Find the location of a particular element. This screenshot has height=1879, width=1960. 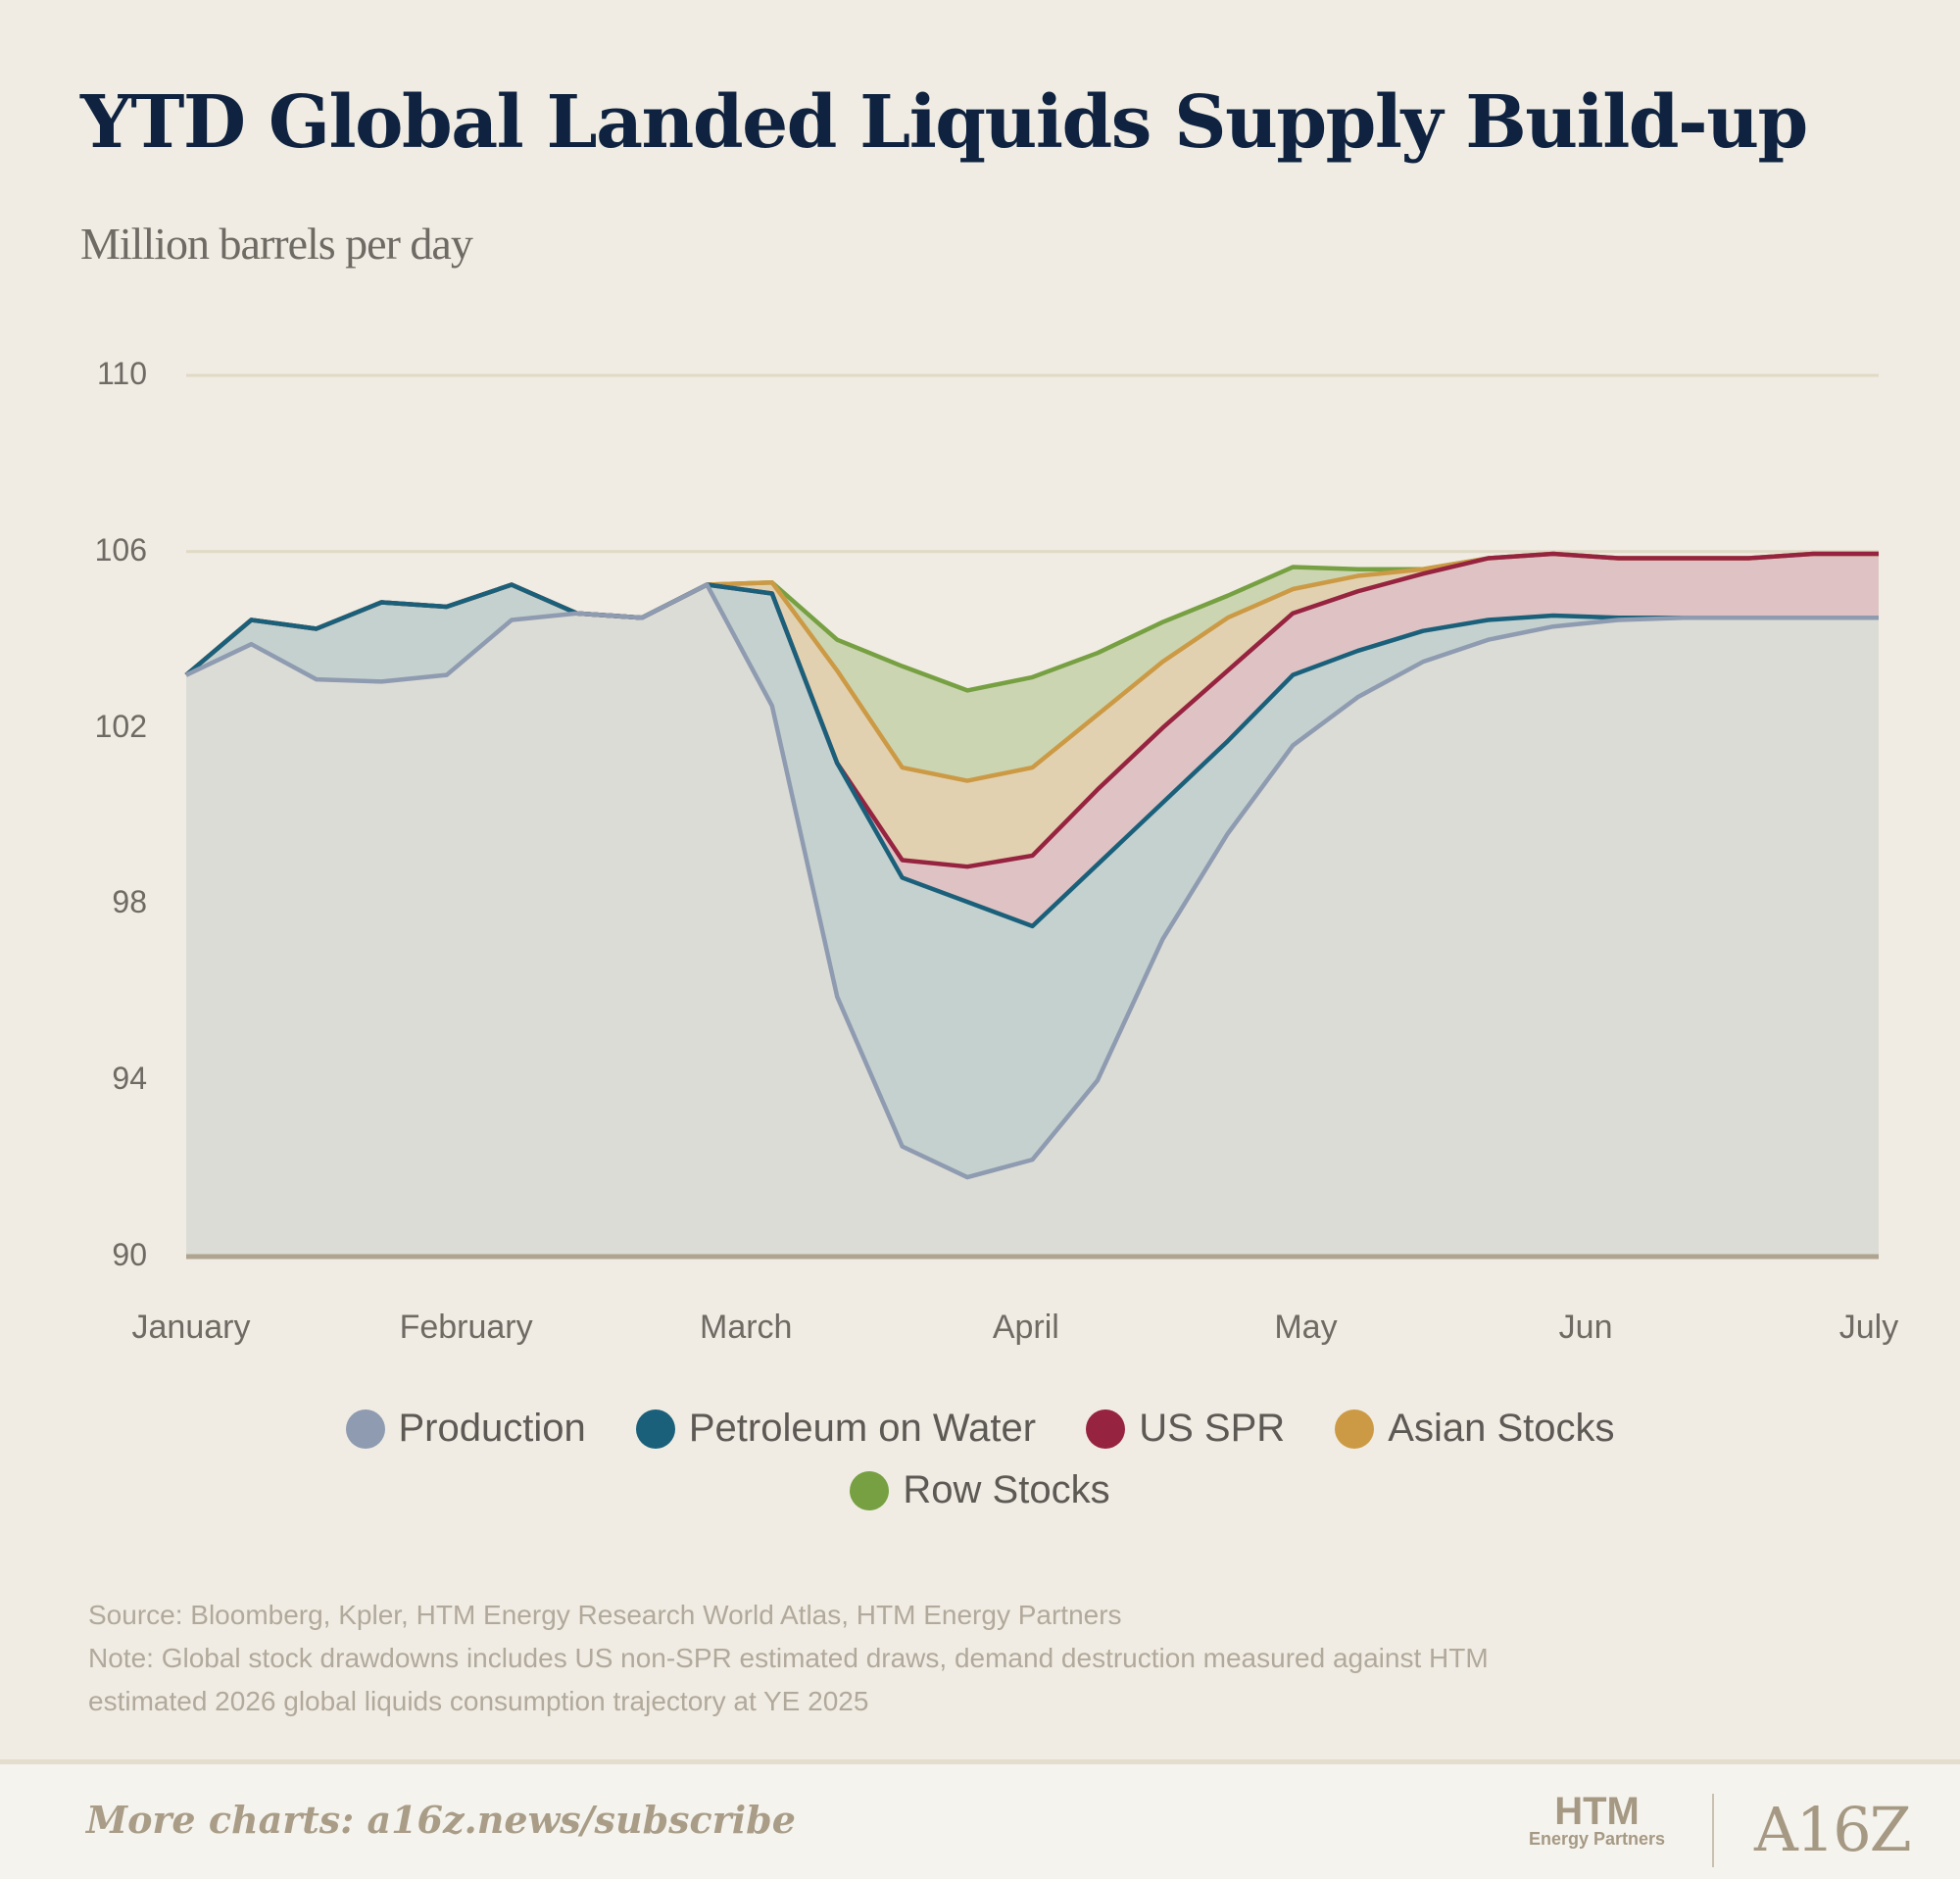

logo-divider is located at coordinates (1713, 1830).